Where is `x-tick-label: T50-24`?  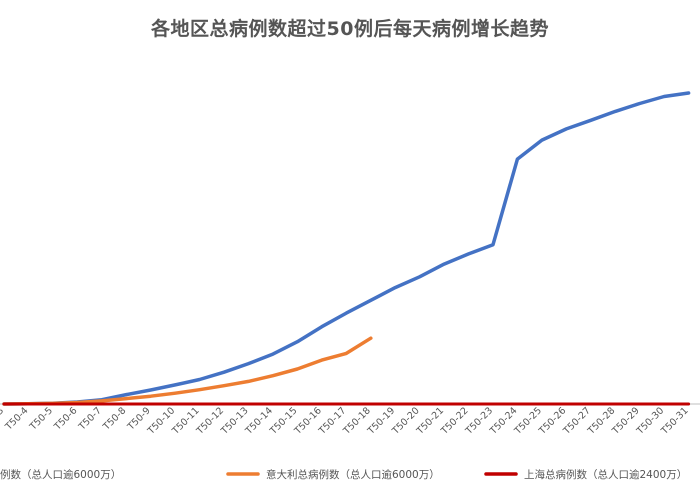
x-tick-label: T50-24 is located at coordinates (503, 421).